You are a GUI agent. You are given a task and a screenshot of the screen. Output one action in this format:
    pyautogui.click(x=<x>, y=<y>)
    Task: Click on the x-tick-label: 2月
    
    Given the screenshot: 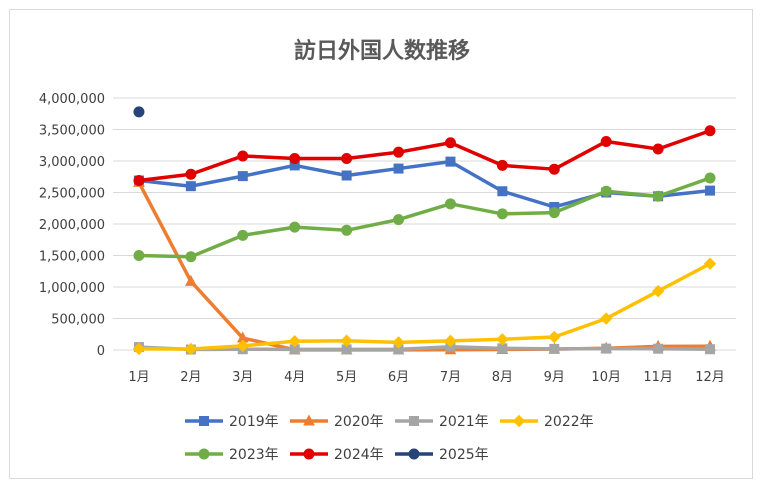 What is the action you would take?
    pyautogui.click(x=190, y=377)
    